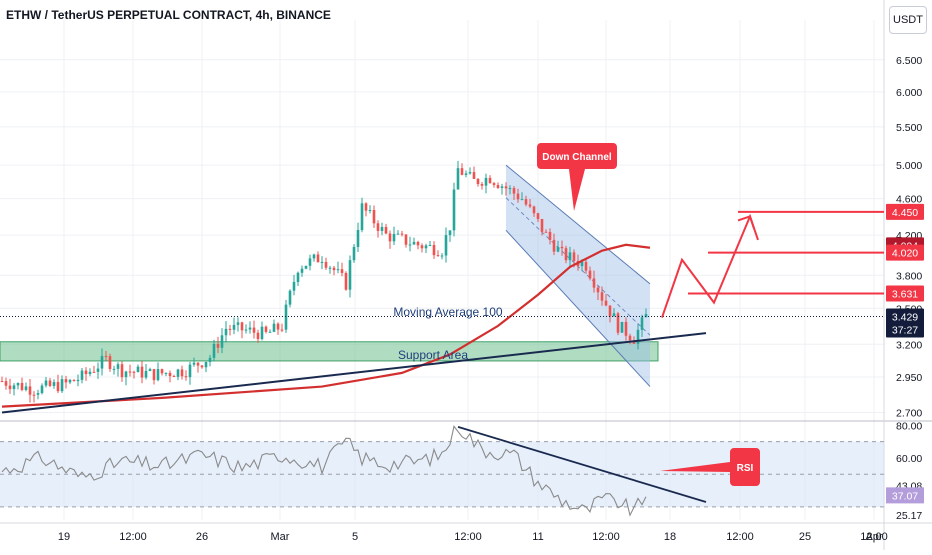 The image size is (932, 555). Describe the element at coordinates (578, 224) in the screenshot. I see `down-channel-upper` at that location.